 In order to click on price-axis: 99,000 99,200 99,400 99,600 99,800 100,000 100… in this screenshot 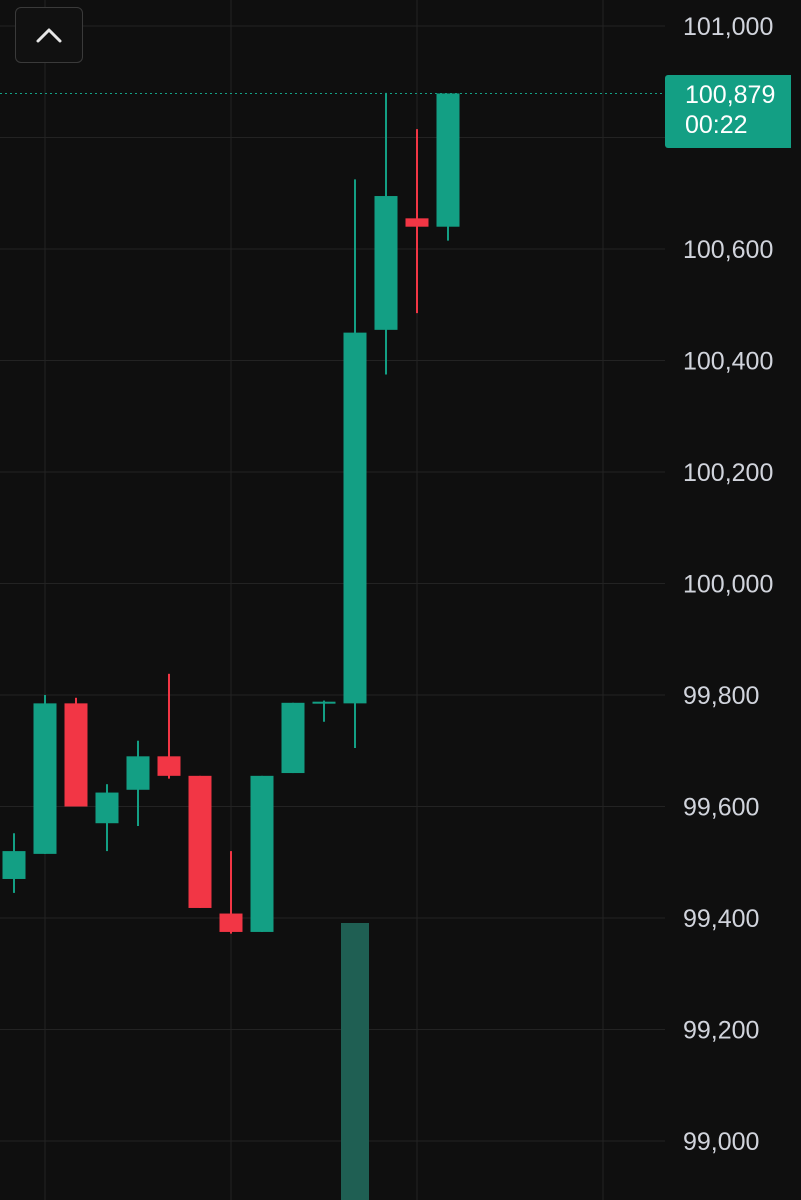, I will do `click(728, 584)`.